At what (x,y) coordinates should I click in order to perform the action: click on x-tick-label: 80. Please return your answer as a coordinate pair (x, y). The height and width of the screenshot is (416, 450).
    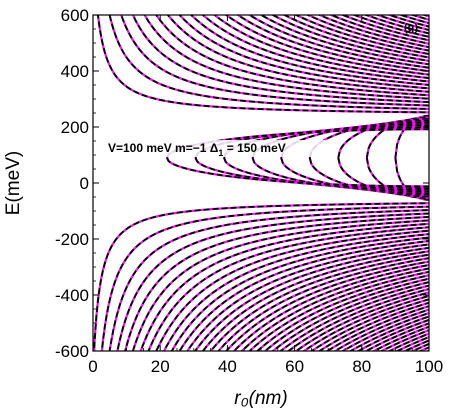
    Looking at the image, I should click on (361, 366).